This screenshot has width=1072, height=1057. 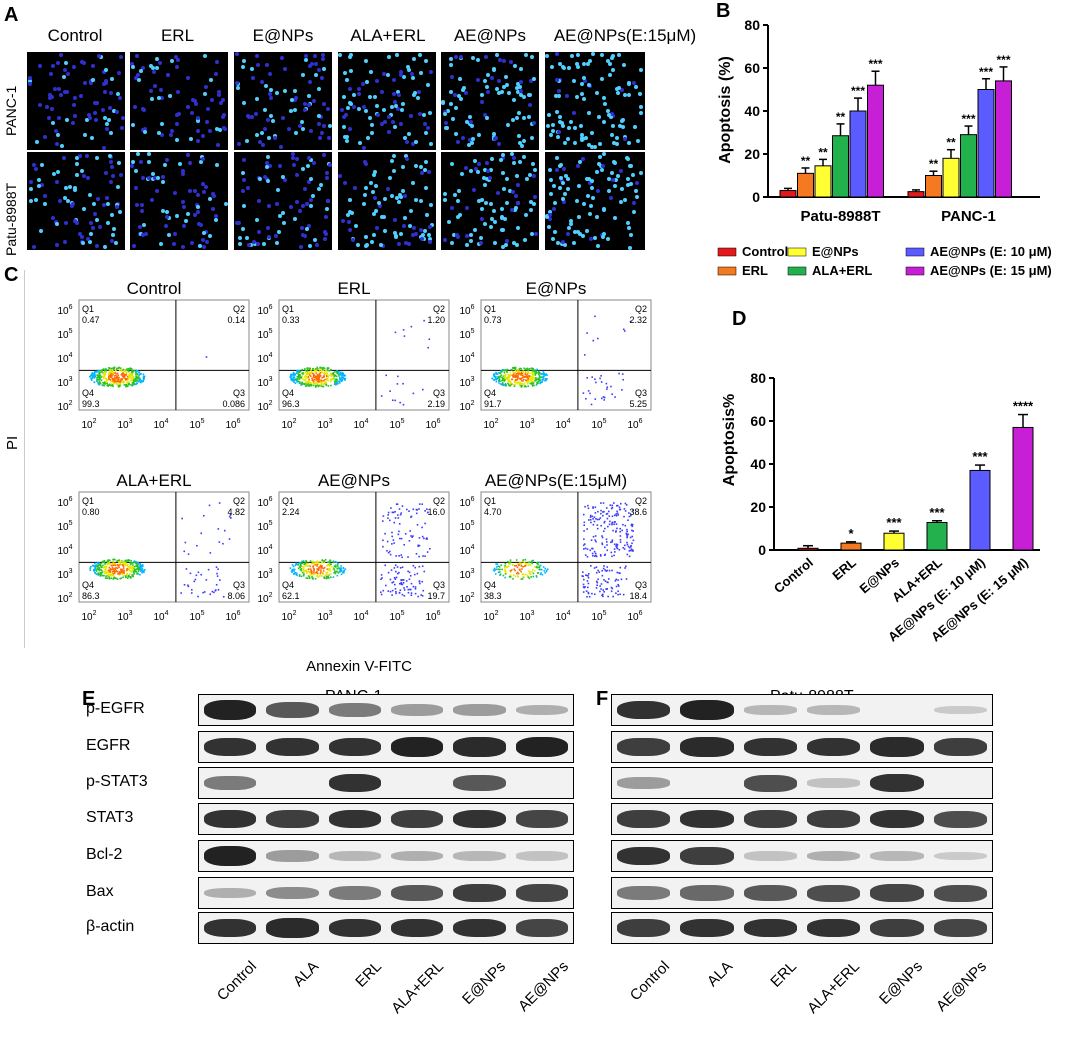 What do you see at coordinates (556, 480) in the screenshot?
I see `flow-plot-title: AE@NPs(E:15μM)` at bounding box center [556, 480].